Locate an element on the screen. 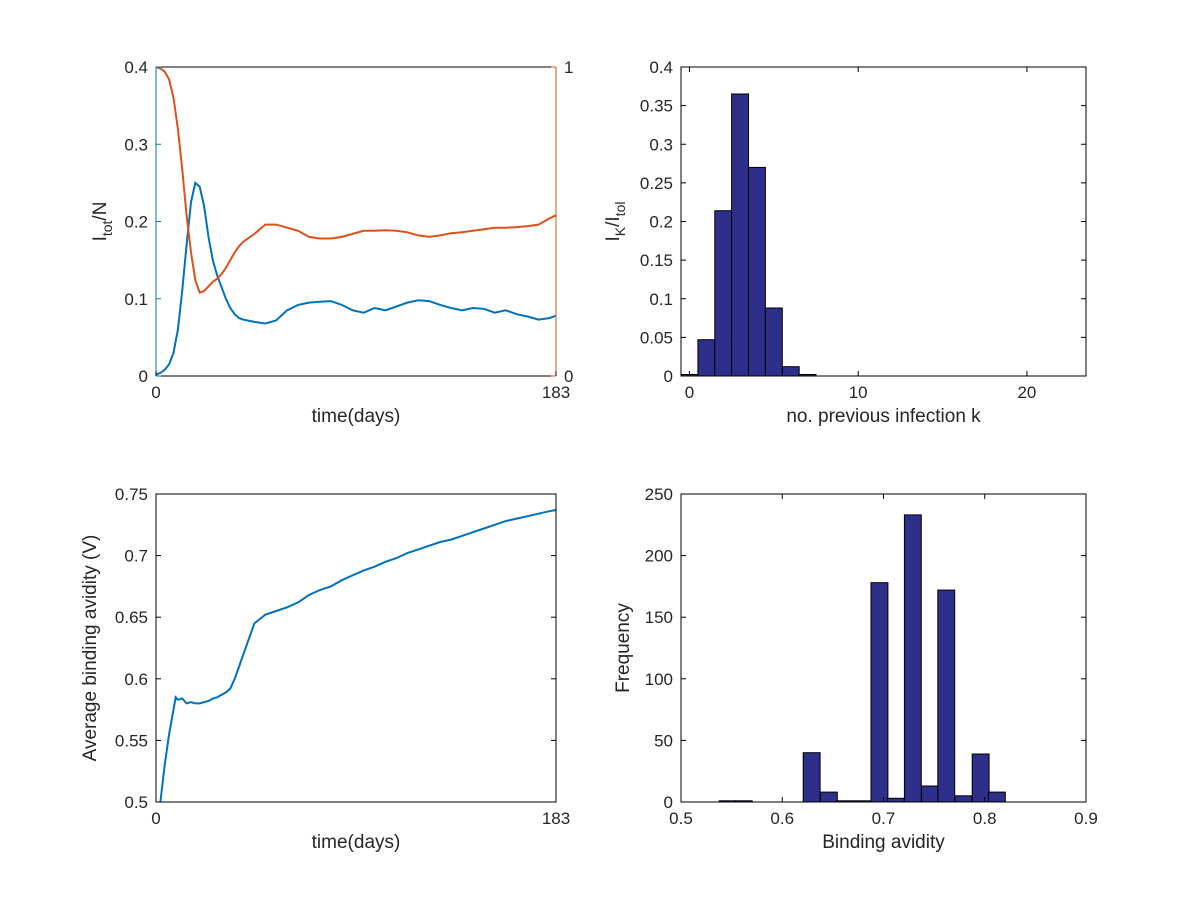 The image size is (1200, 900). y-axis-label: Frequency is located at coordinates (623, 648).